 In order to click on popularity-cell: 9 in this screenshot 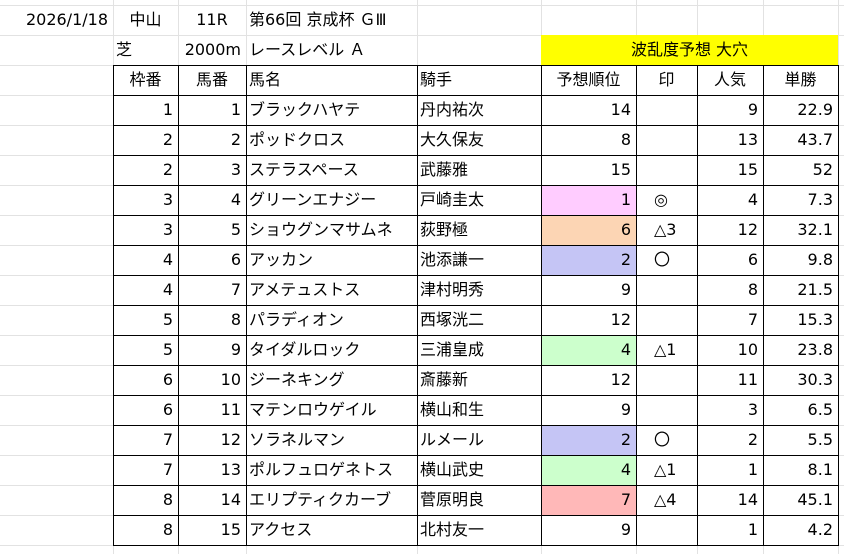, I will do `click(752, 109)`.